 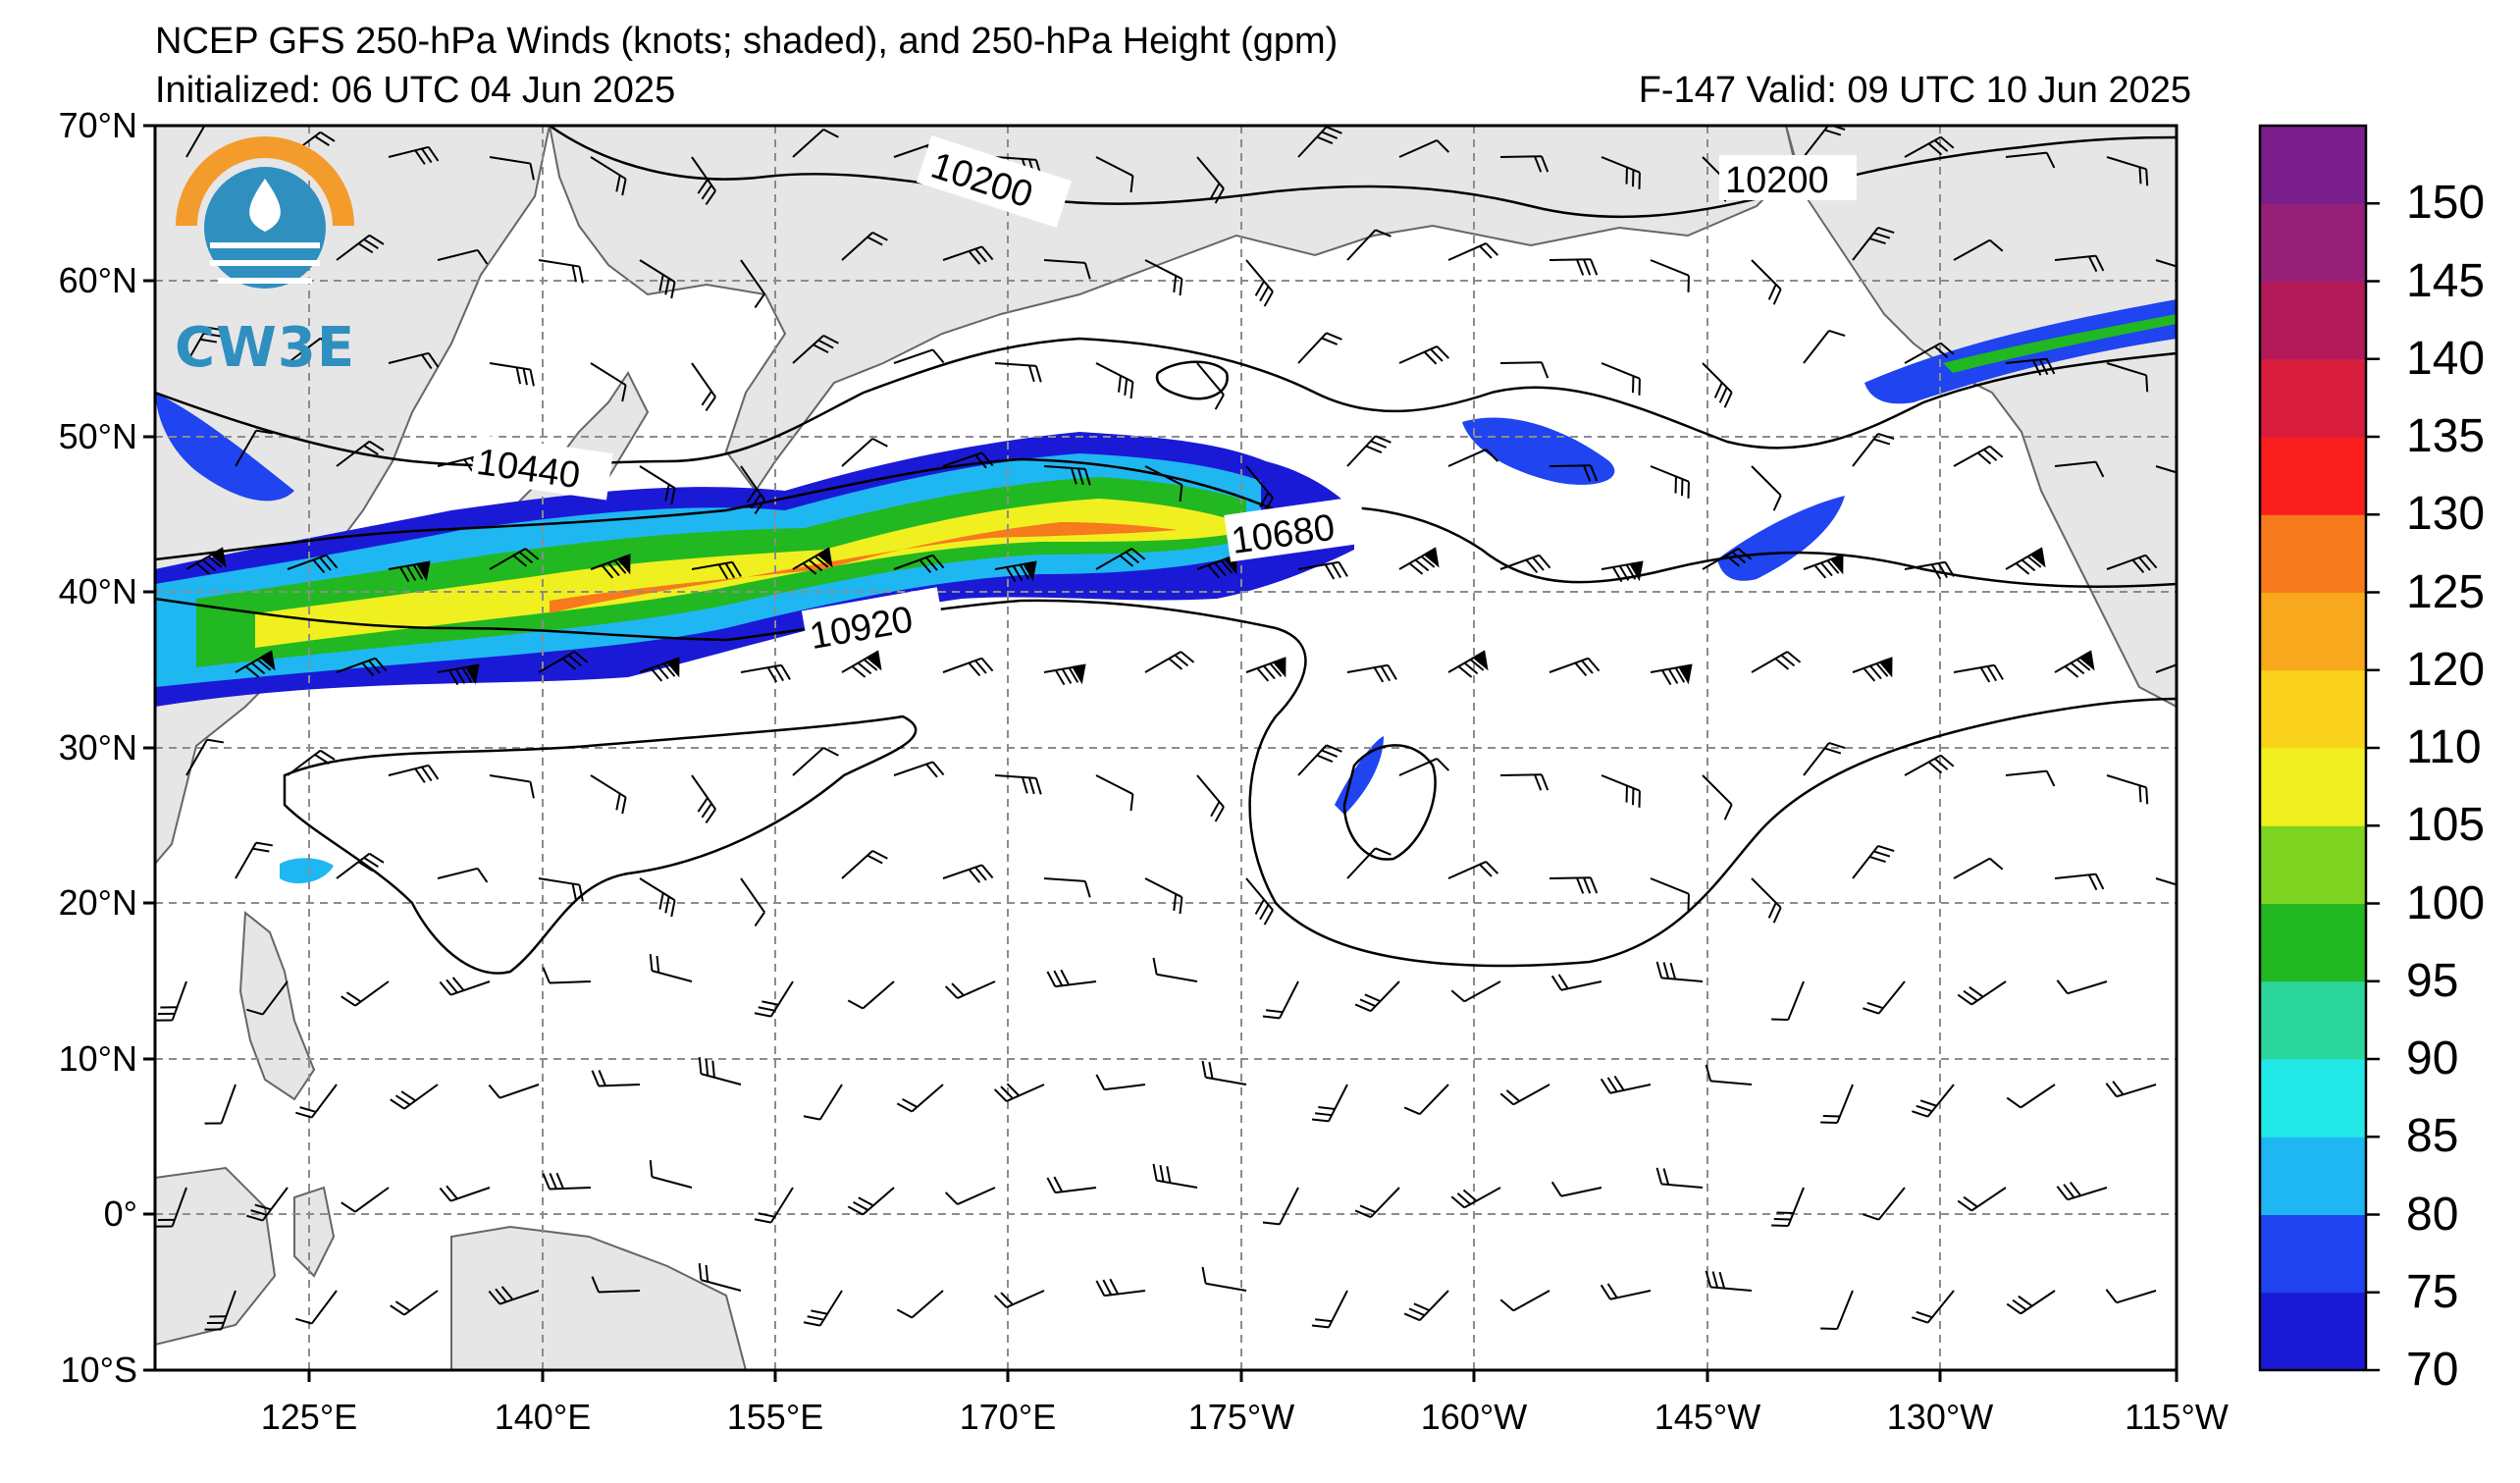 I want to click on colorbar-tick-label: 95, so click(x=2432, y=981).